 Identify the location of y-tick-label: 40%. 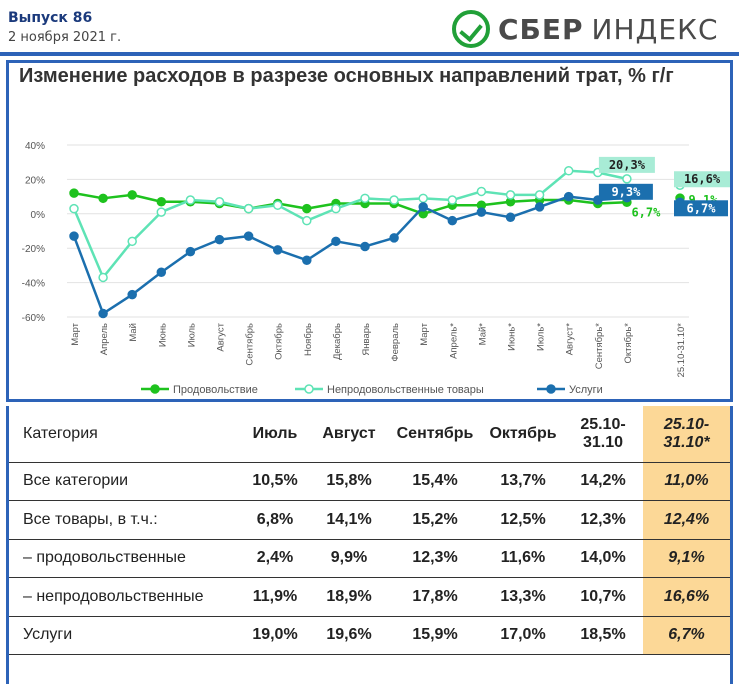
(35, 146).